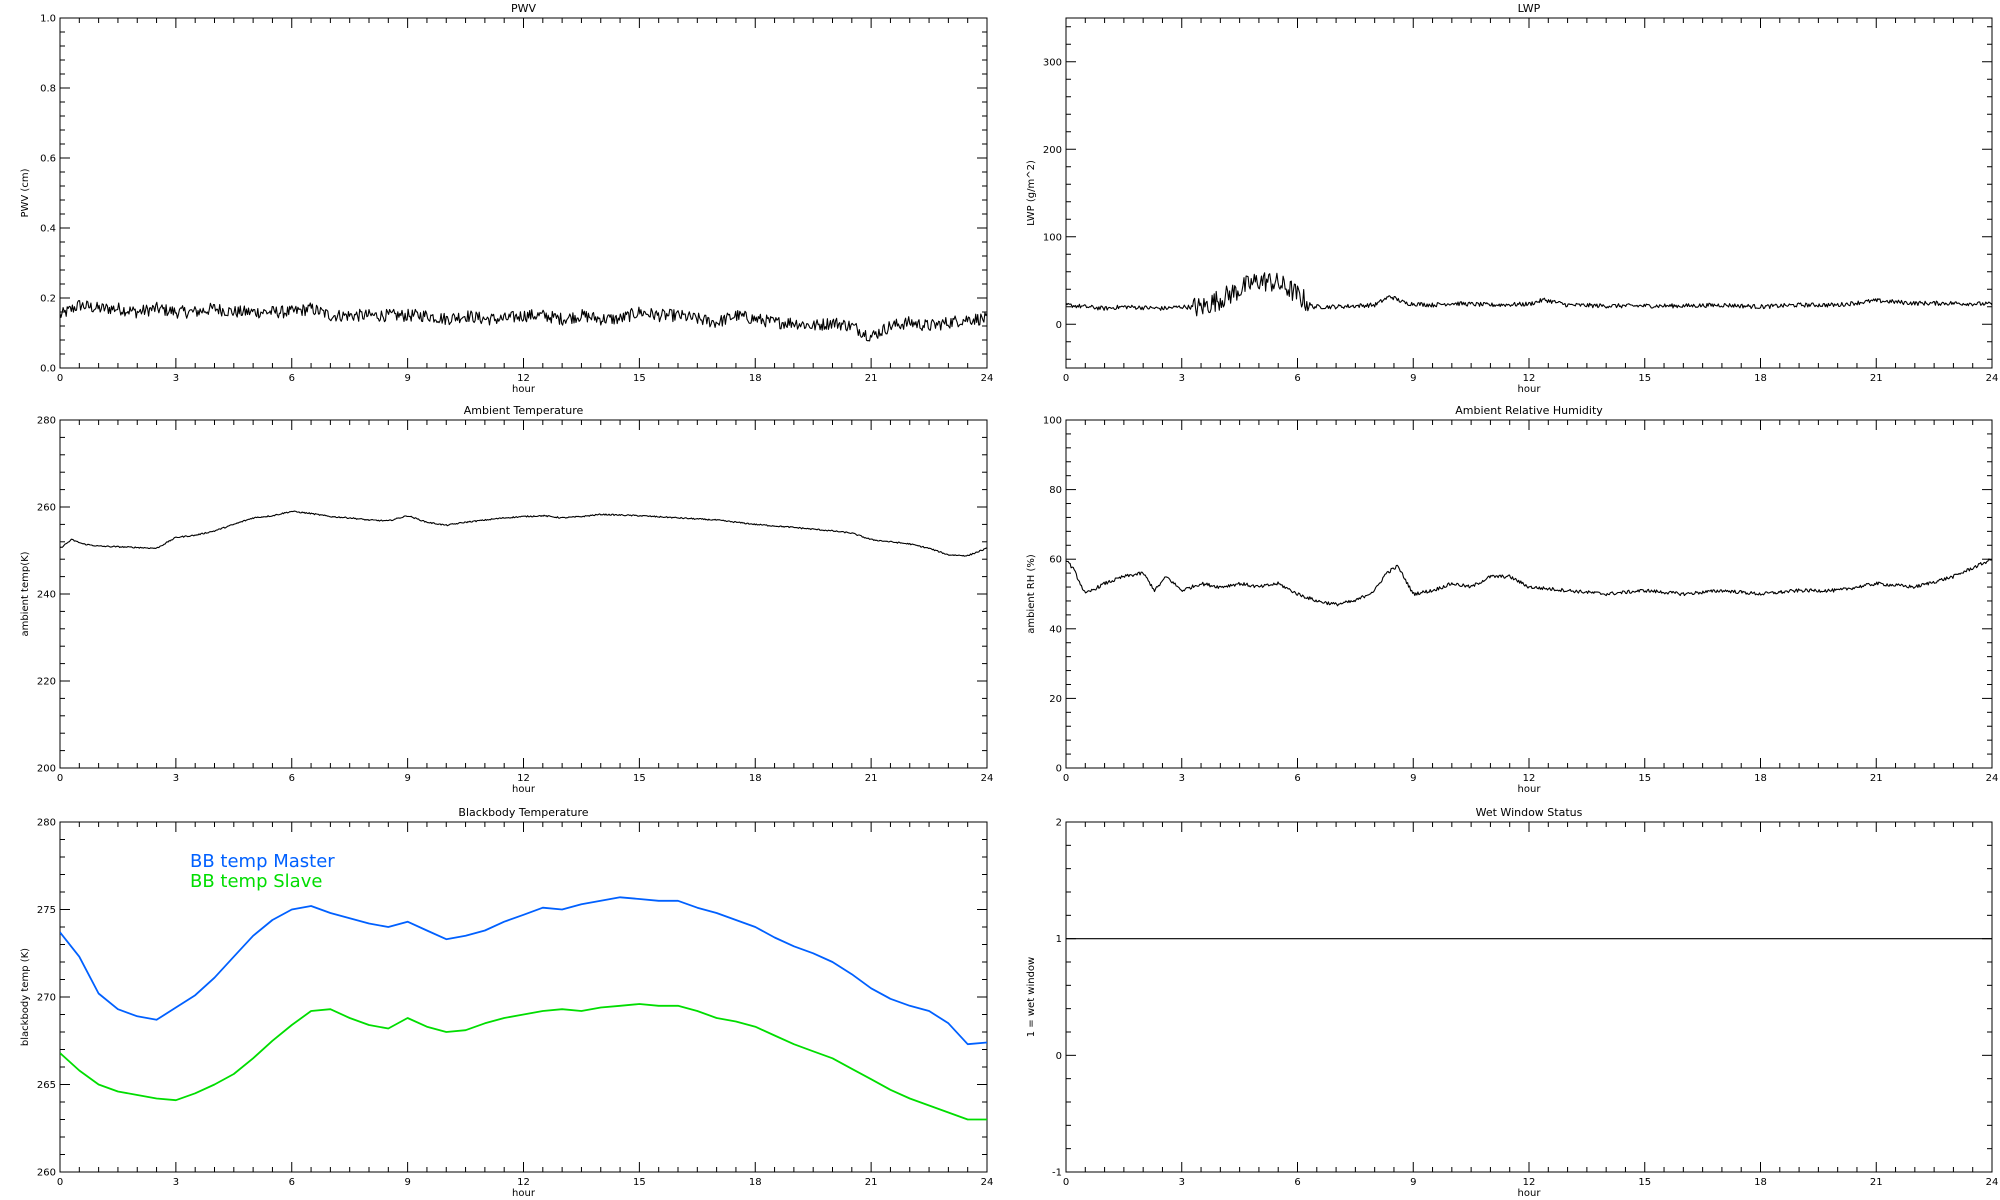  What do you see at coordinates (407, 778) in the screenshot?
I see `plot-2-xtick-label: 9` at bounding box center [407, 778].